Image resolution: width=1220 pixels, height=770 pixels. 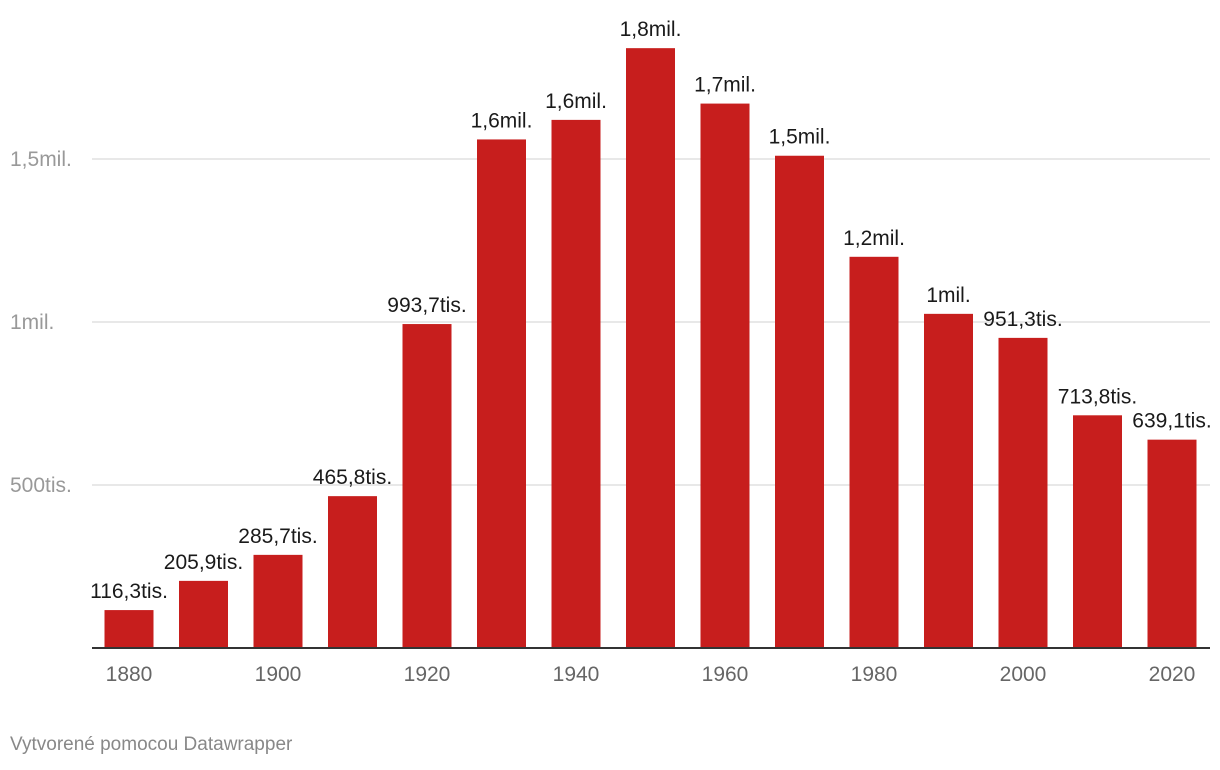 I want to click on x-tick-label: 1980, so click(x=874, y=674).